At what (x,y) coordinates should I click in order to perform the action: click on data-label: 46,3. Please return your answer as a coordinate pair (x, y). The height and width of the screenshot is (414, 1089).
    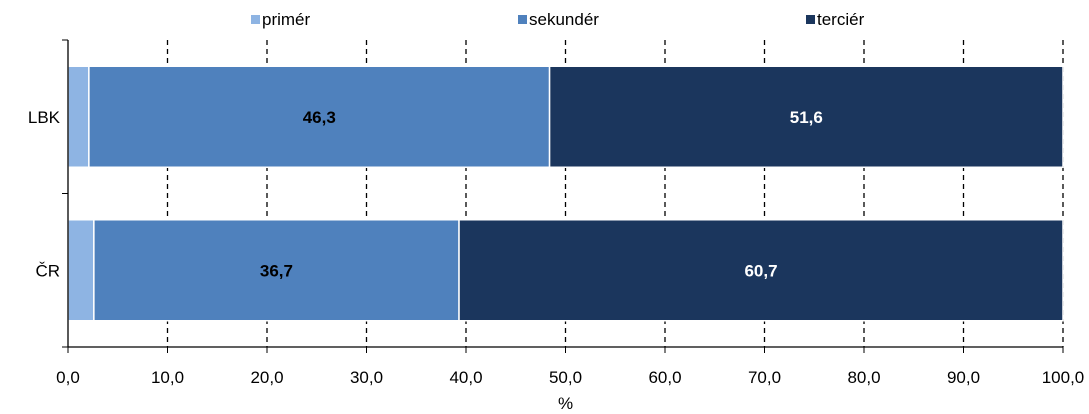
    Looking at the image, I should click on (319, 117).